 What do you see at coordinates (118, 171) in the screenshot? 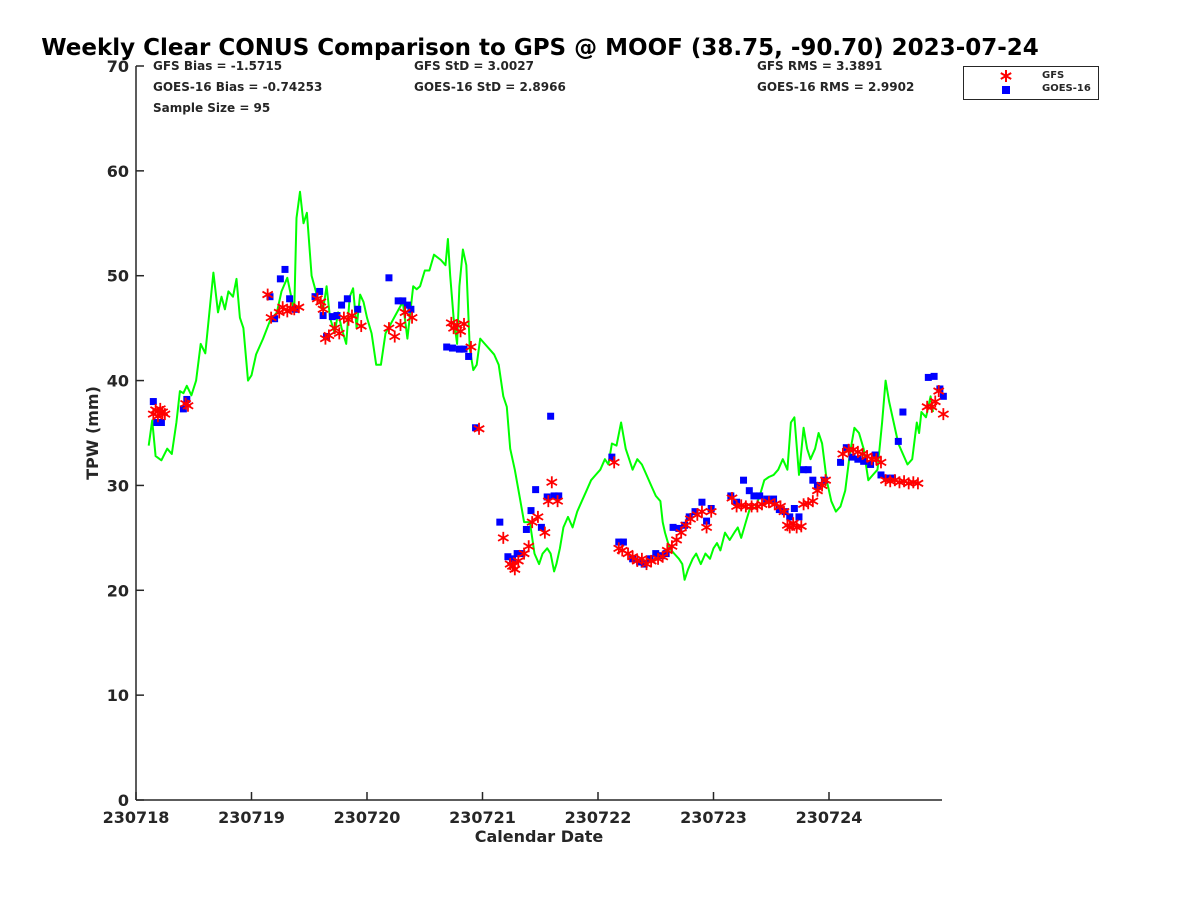
I see `y-tick-label: 60` at bounding box center [118, 171].